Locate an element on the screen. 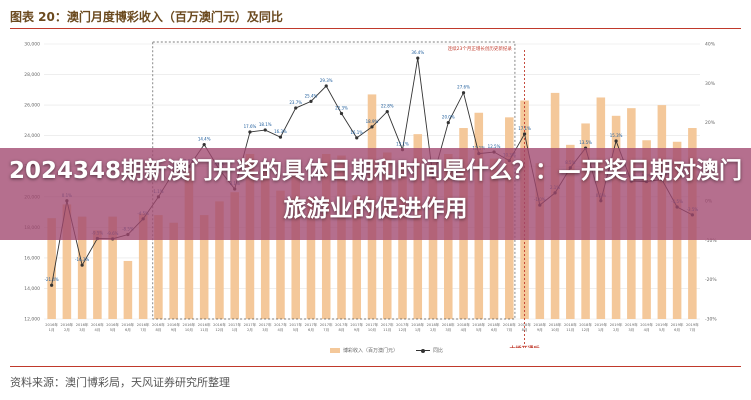 This screenshot has width=751, height=400. x-tick-label: 2016年 4月 is located at coordinates (97, 327).